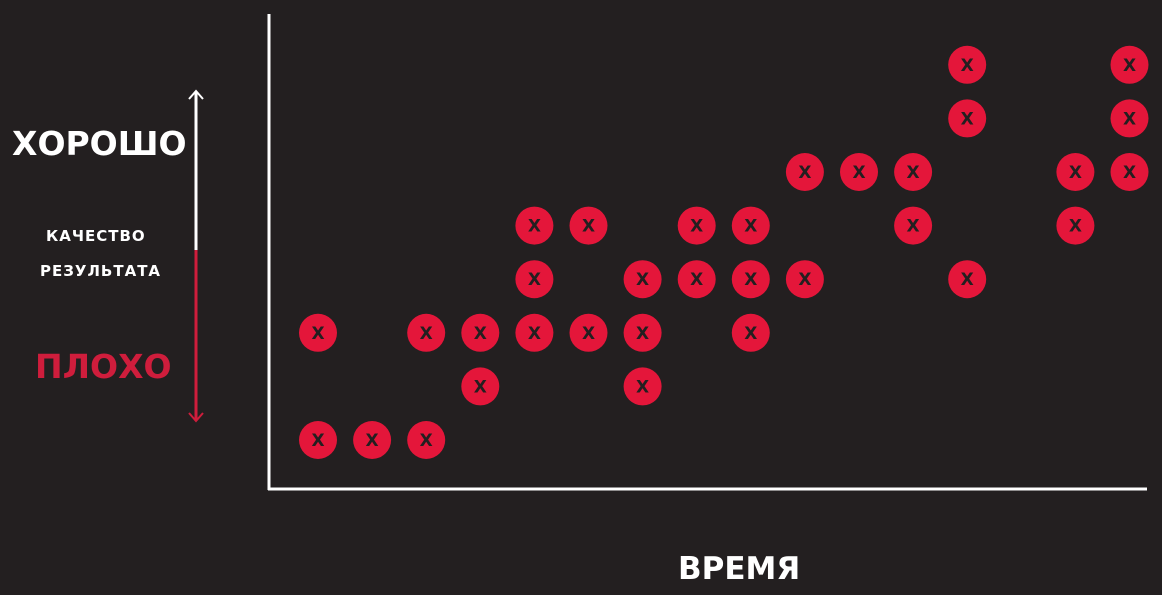 Image resolution: width=1162 pixels, height=595 pixels. What do you see at coordinates (103, 366) in the screenshot?
I see `bad-label: ПЛОХО` at bounding box center [103, 366].